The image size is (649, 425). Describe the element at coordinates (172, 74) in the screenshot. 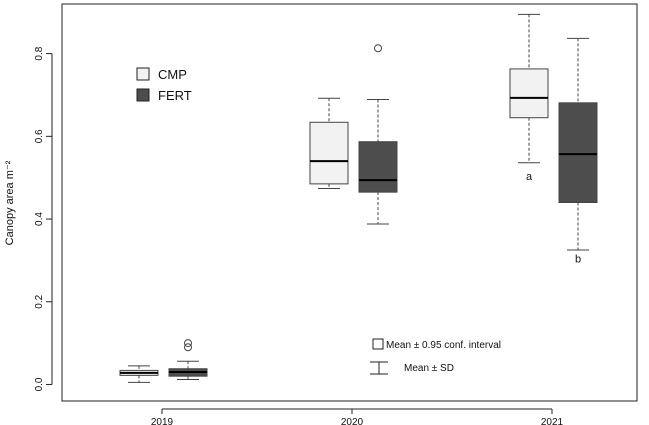

I see `legend-label-cmp: CMP` at that location.